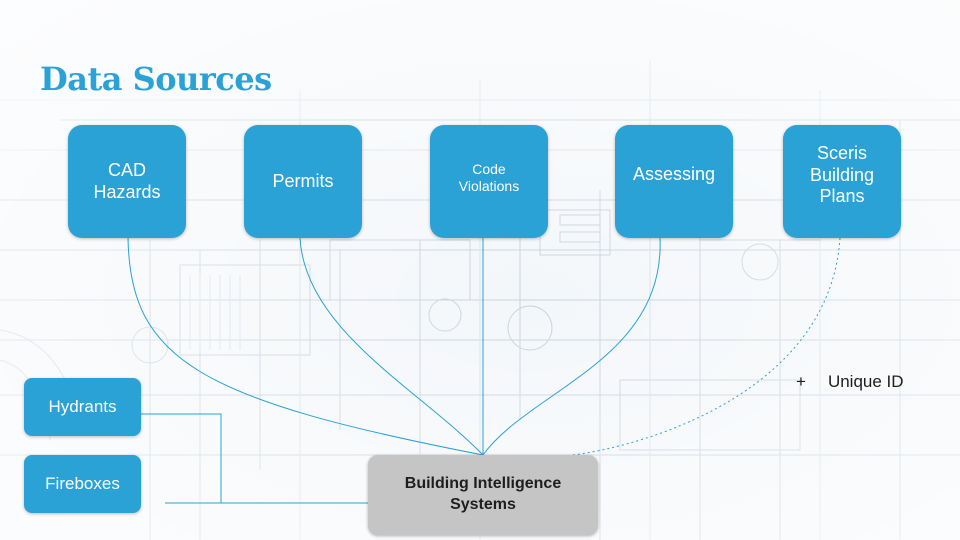 The width and height of the screenshot is (960, 540). Describe the element at coordinates (571, 346) in the screenshot. I see `connector-assessing` at that location.